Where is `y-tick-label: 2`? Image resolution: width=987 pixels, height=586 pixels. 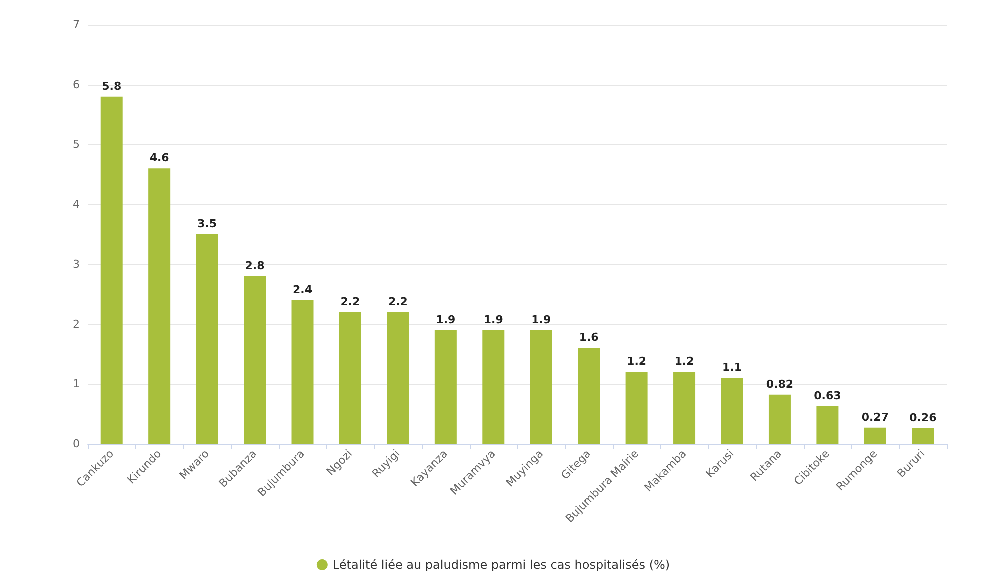
y-tick-label: 2 is located at coordinates (76, 324).